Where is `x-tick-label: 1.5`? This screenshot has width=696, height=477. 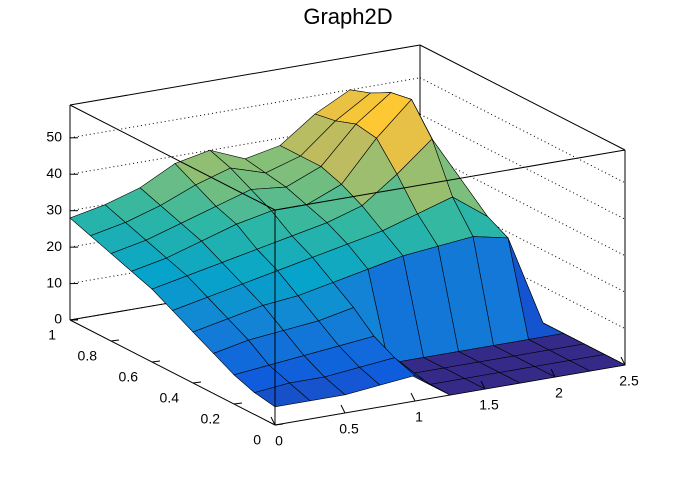 x-tick-label: 1.5 is located at coordinates (489, 405).